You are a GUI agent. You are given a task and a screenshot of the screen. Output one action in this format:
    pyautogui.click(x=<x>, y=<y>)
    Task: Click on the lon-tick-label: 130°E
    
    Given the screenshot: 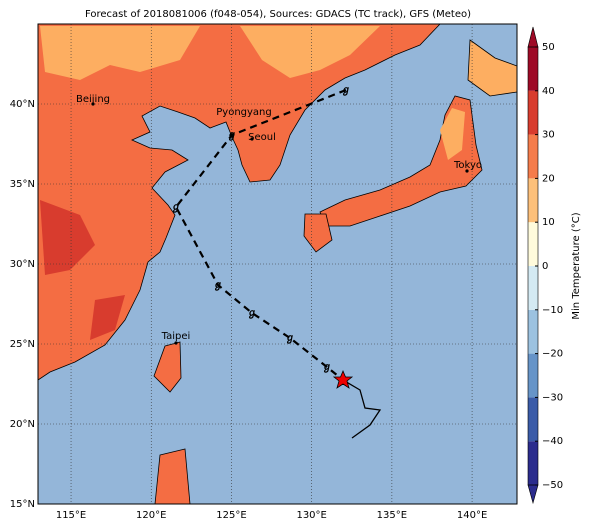 What is the action you would take?
    pyautogui.click(x=311, y=515)
    